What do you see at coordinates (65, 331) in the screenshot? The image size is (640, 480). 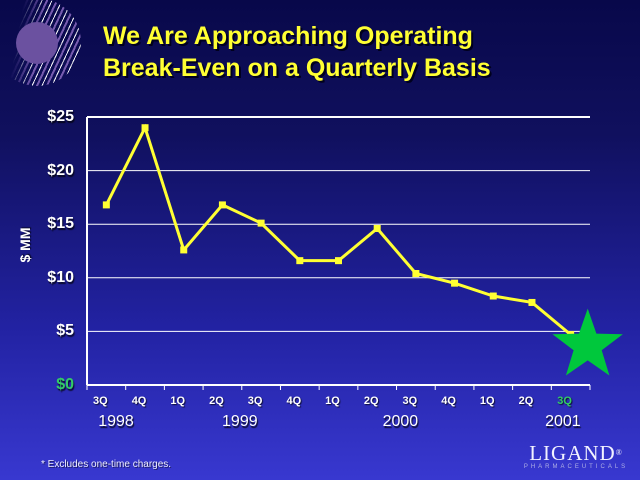 I see `y-tick-label: $5` at bounding box center [65, 331].